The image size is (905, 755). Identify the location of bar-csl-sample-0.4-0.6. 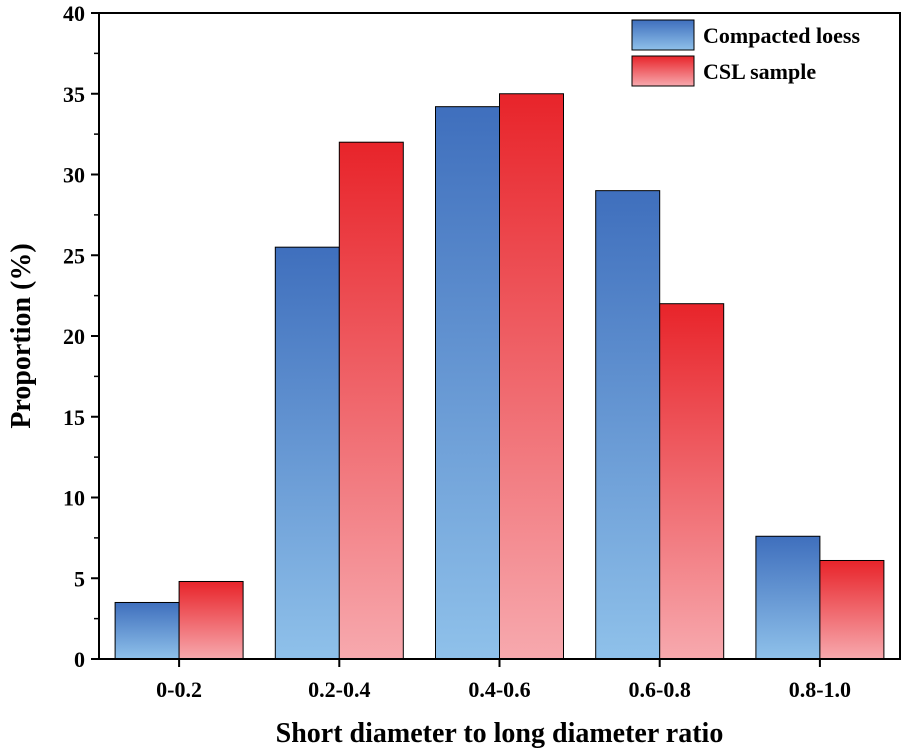
(531, 376).